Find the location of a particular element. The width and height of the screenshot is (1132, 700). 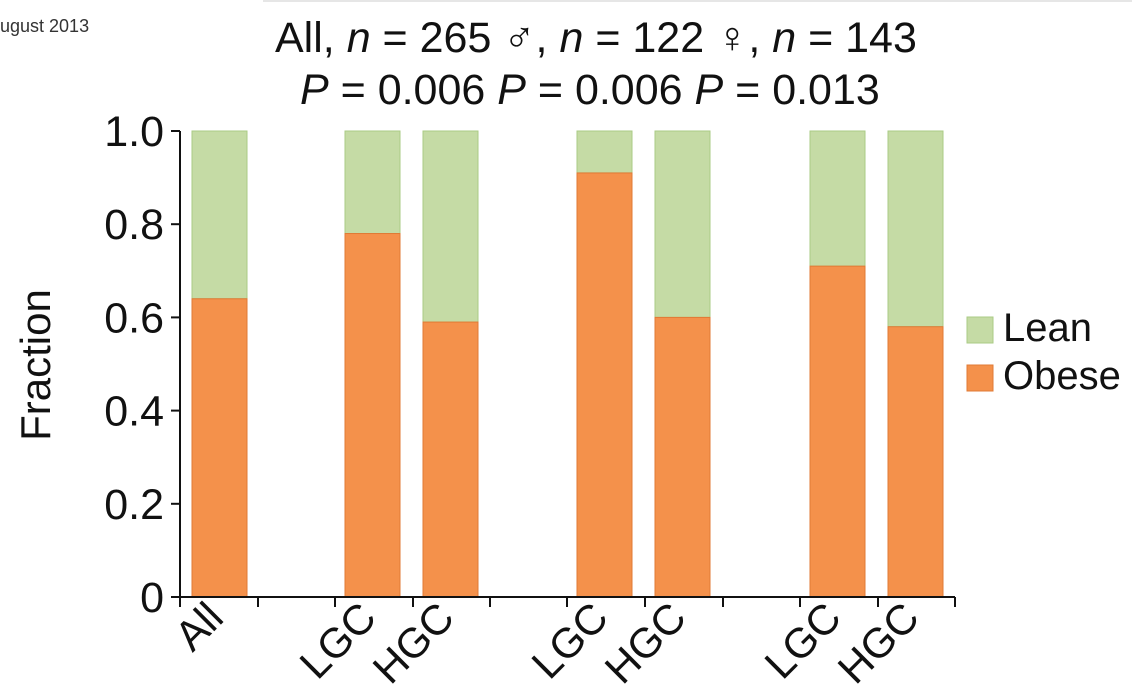

y-axis-title: Fraction is located at coordinates (35, 365).